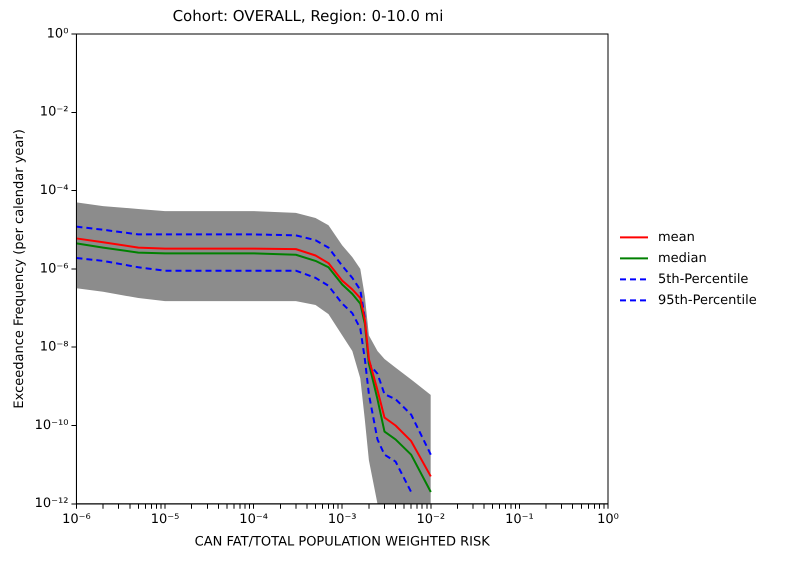 This screenshot has height=562, width=798. I want to click on x-tick-label: 10⁻⁴, so click(253, 519).